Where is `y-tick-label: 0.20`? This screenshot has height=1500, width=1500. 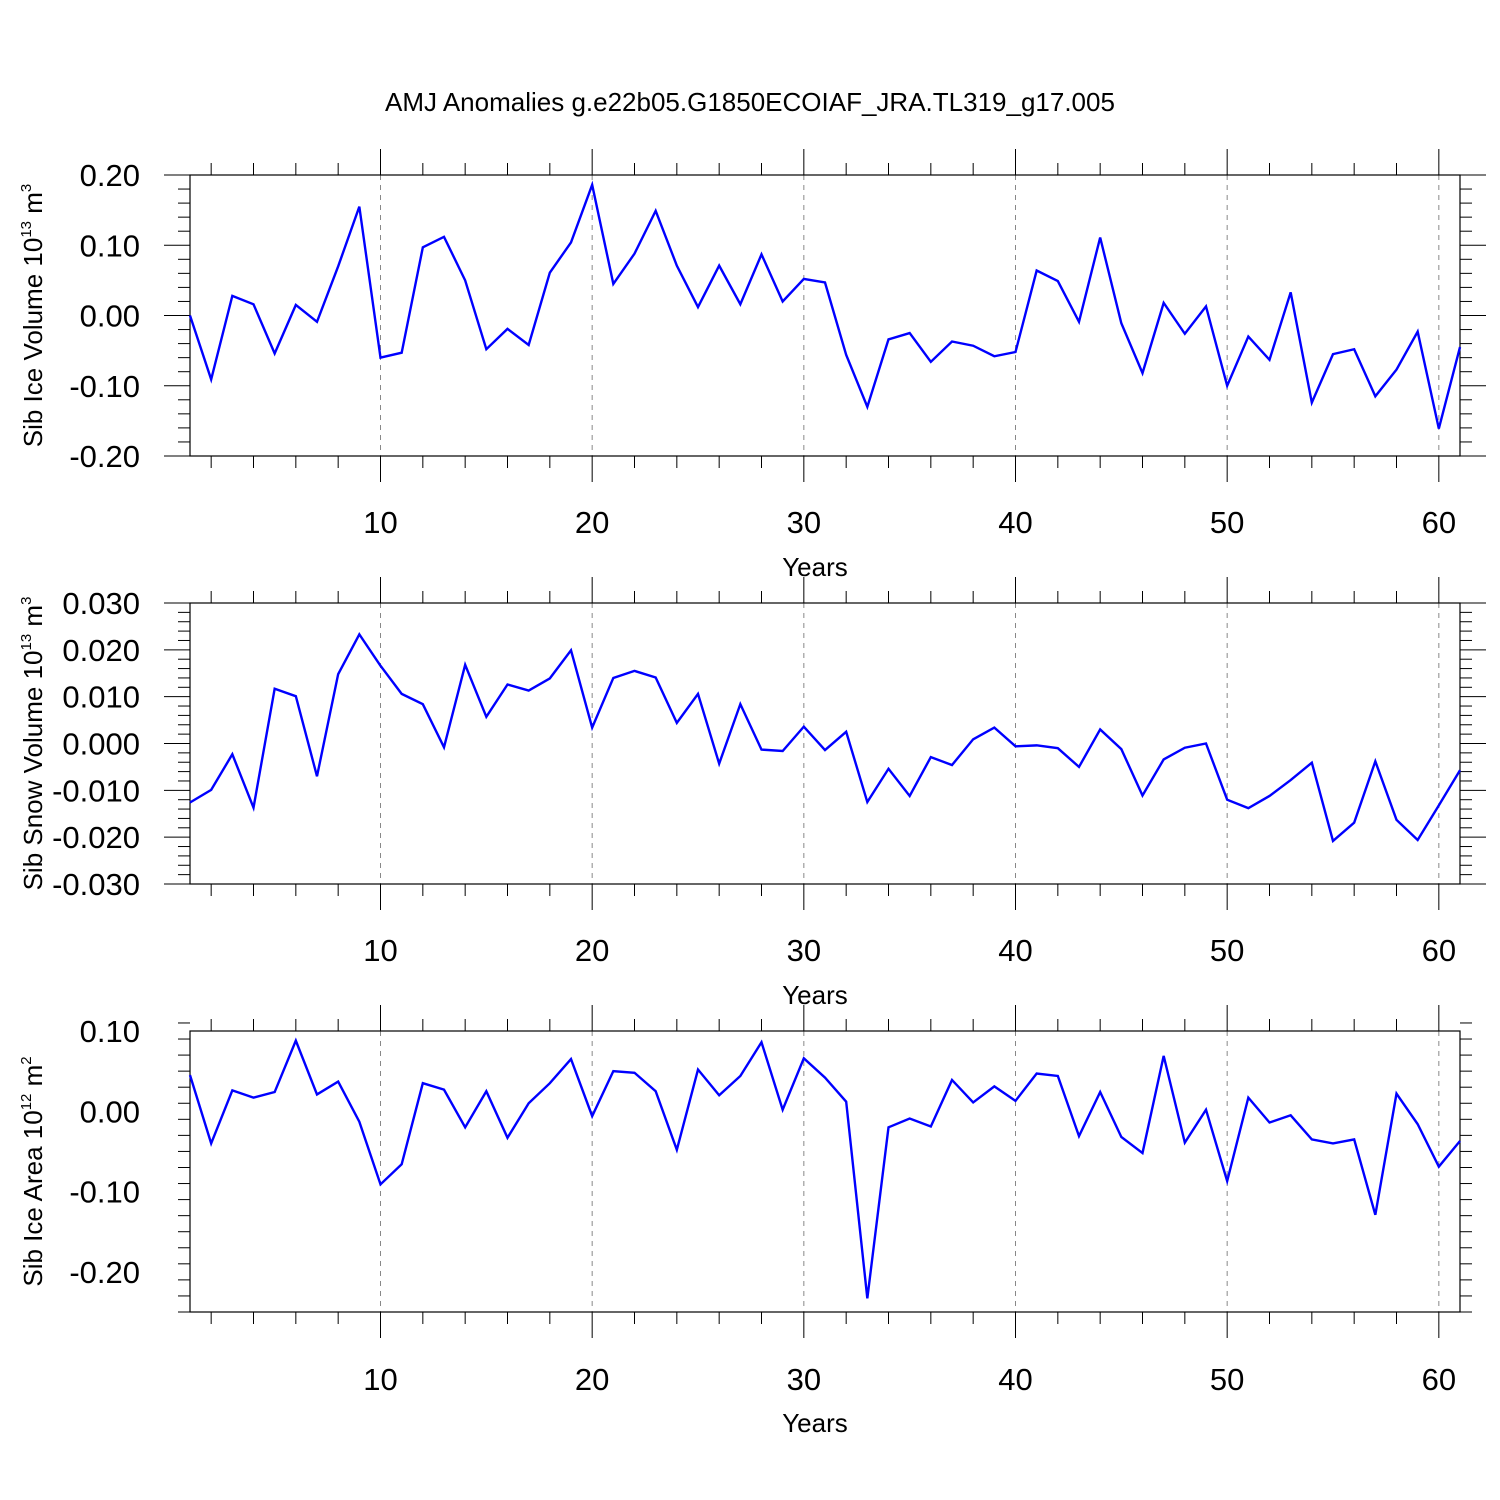
y-tick-label: 0.20 is located at coordinates (110, 175).